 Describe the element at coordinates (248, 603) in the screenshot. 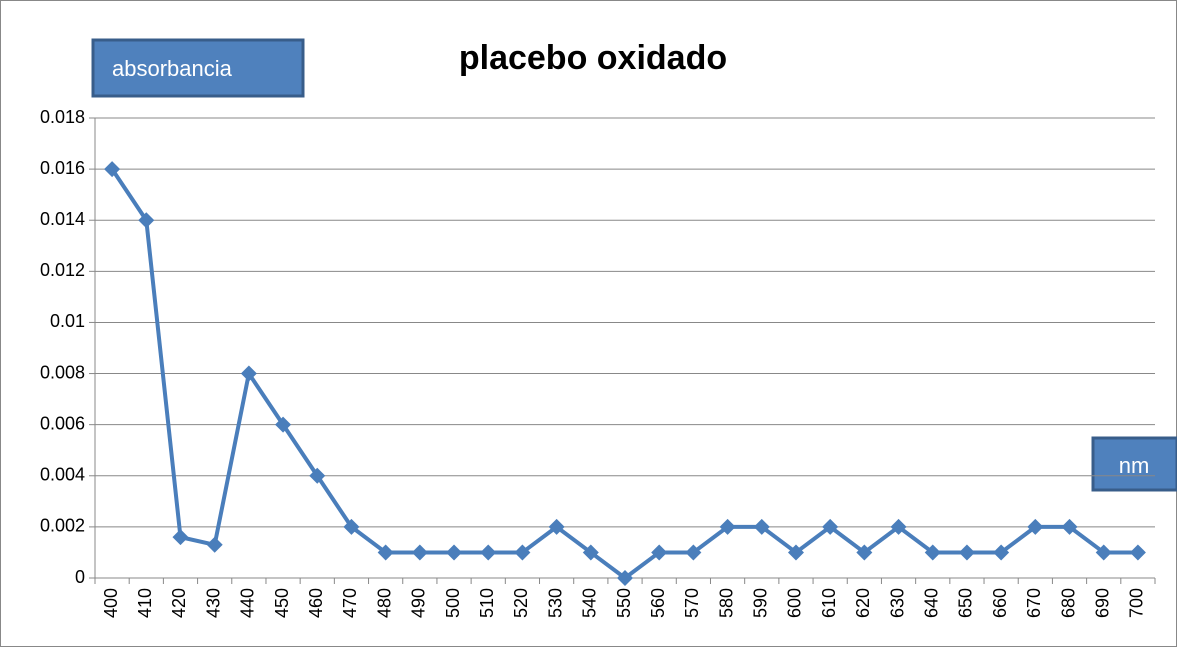

I see `x-tick-label: 440` at that location.